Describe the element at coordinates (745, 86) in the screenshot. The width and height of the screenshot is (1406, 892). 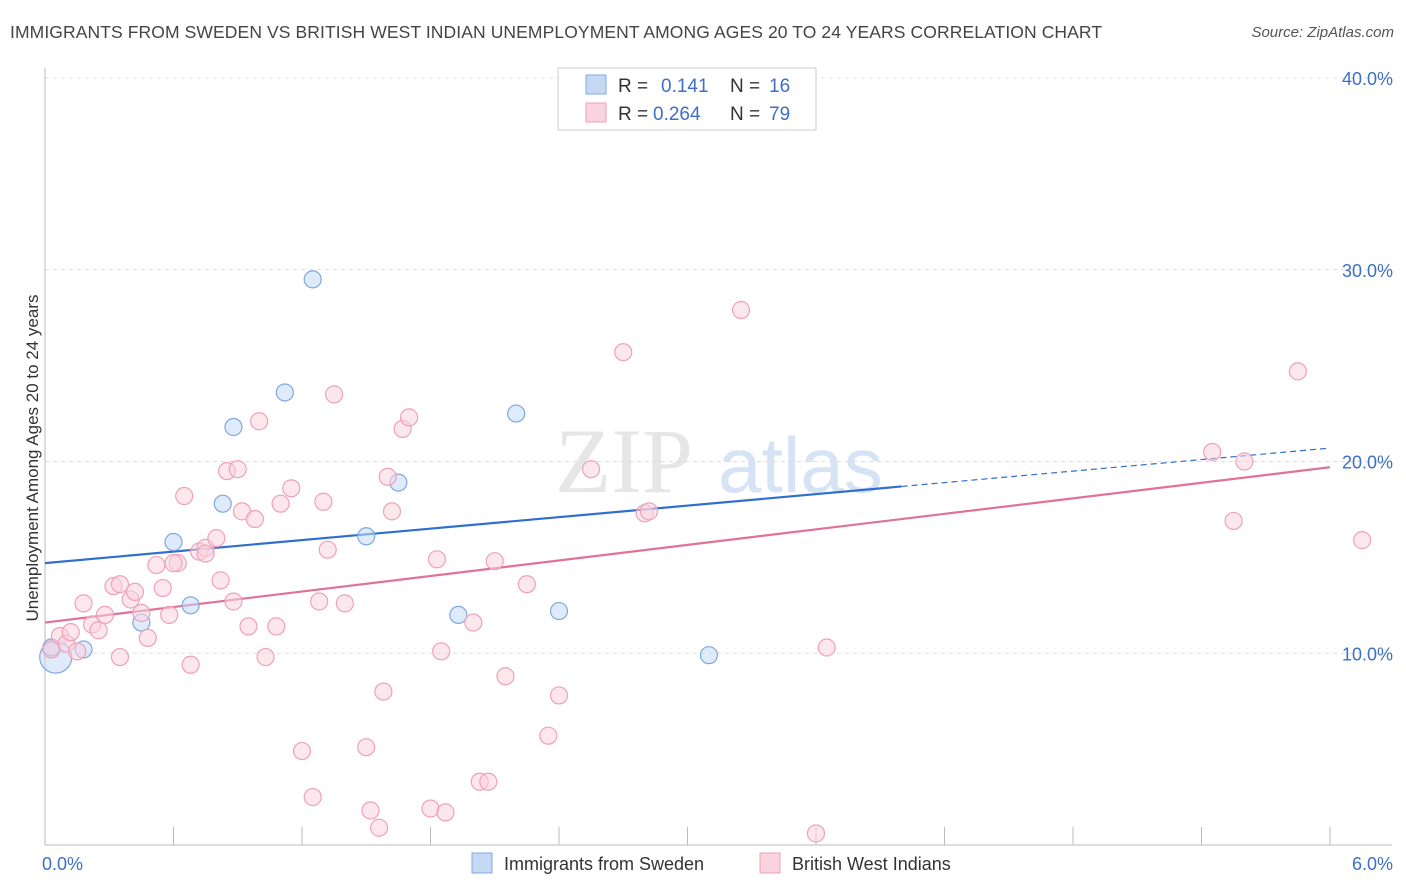
I see `legend-n-label-1: N =` at that location.